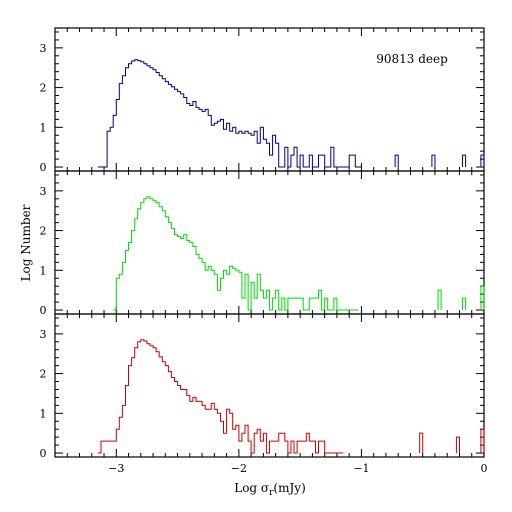  What do you see at coordinates (484, 468) in the screenshot?
I see `x-tick-label: 0` at bounding box center [484, 468].